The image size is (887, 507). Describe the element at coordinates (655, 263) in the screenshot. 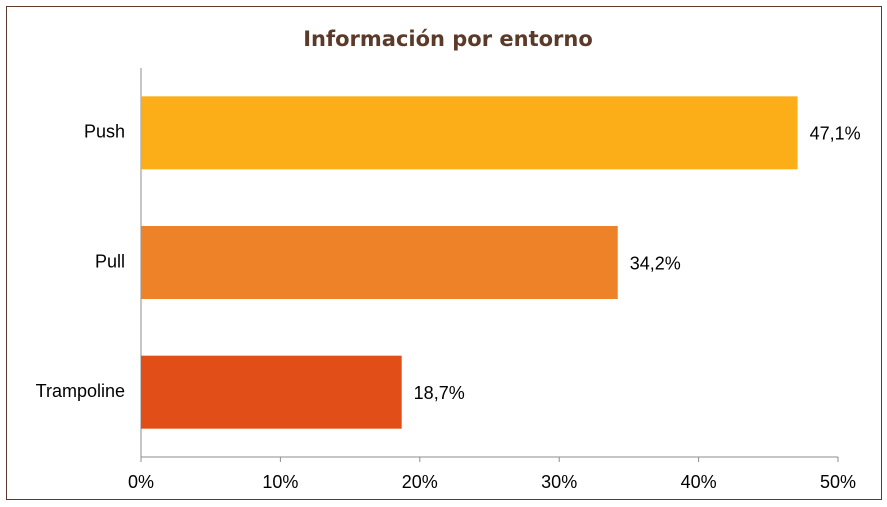

I see `value-label: 34,2%` at that location.